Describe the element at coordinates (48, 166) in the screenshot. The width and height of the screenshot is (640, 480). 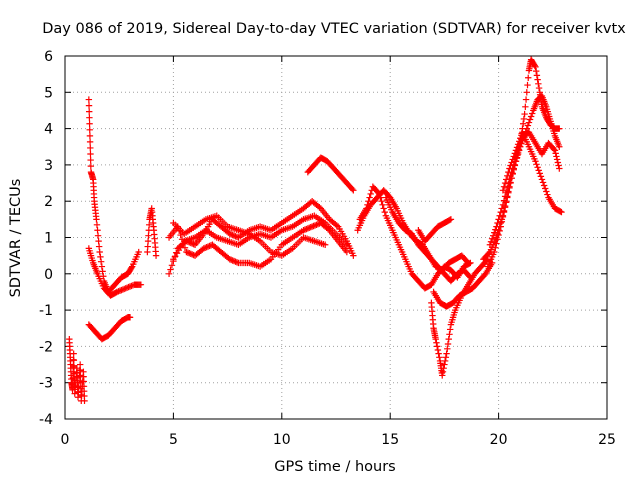
I see `y-tick-label: 3` at that location.